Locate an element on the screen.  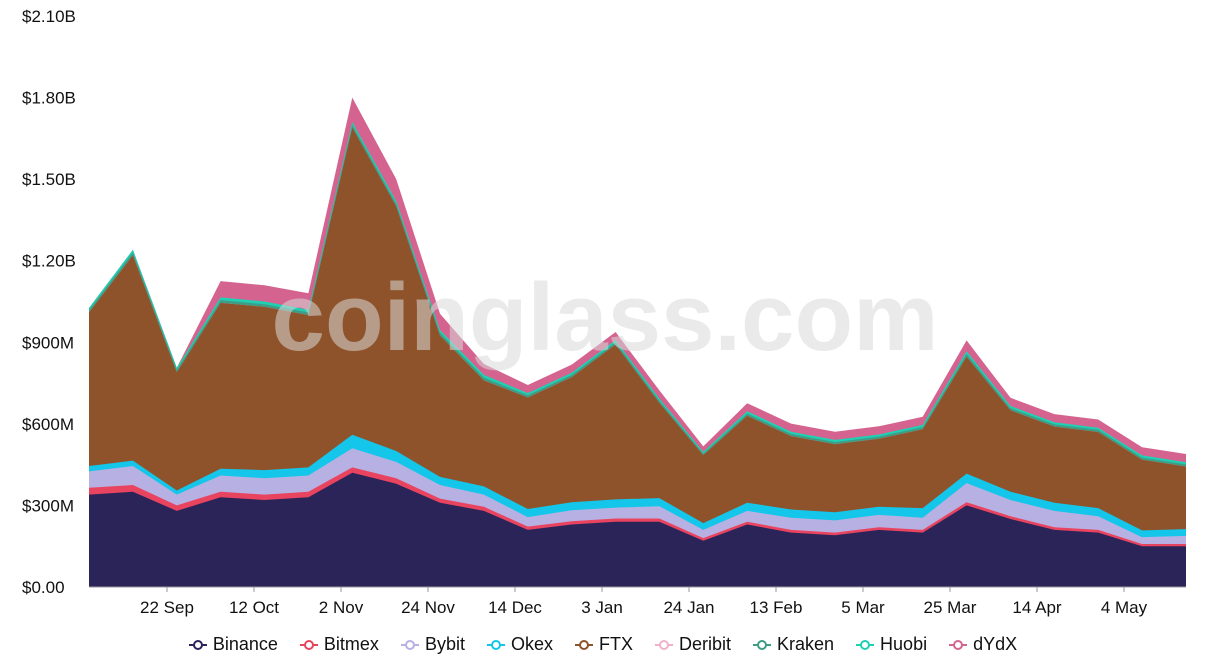
legend-label: Huobi is located at coordinates (904, 644).